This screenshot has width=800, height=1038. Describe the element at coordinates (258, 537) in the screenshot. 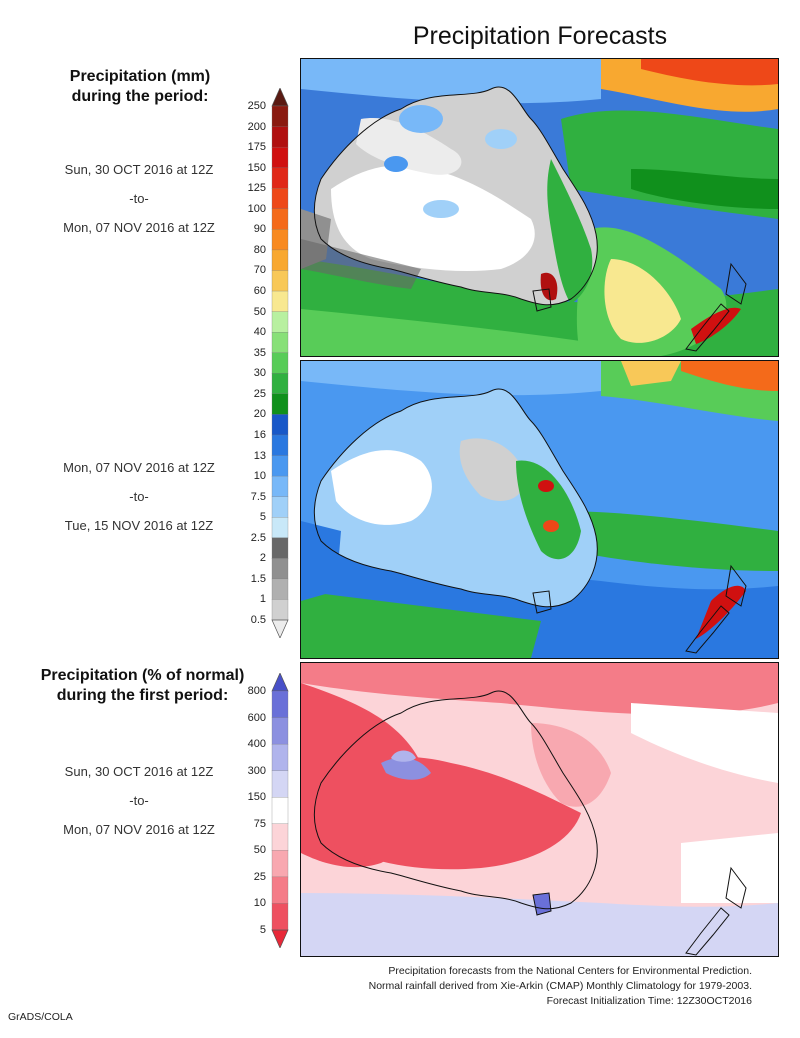

I see `colorbar-tick-label: 2.5` at that location.